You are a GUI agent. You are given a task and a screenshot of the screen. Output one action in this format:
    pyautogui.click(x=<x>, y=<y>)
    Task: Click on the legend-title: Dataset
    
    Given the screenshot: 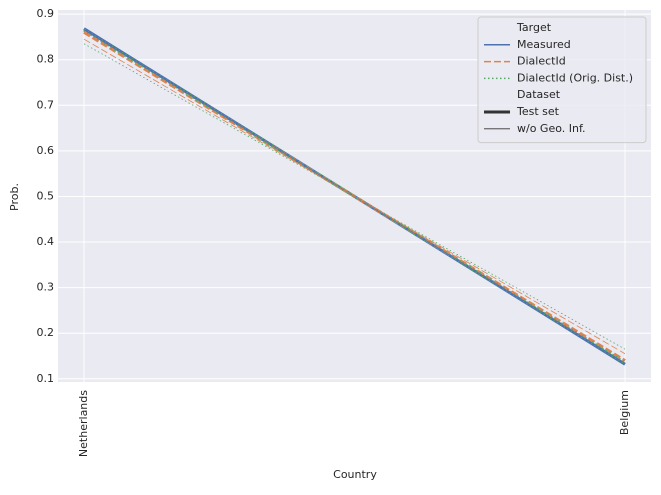 What is the action you would take?
    pyautogui.click(x=539, y=94)
    